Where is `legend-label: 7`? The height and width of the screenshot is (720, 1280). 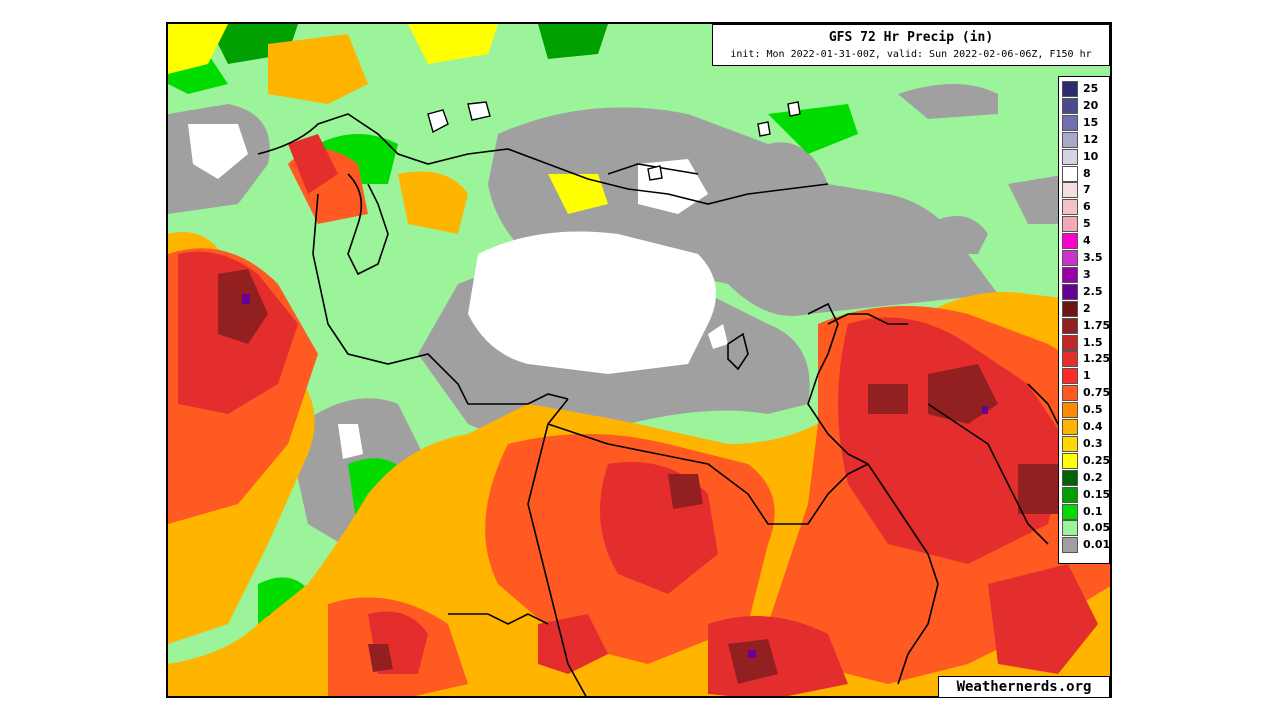
legend-label: 7 is located at coordinates (1087, 190).